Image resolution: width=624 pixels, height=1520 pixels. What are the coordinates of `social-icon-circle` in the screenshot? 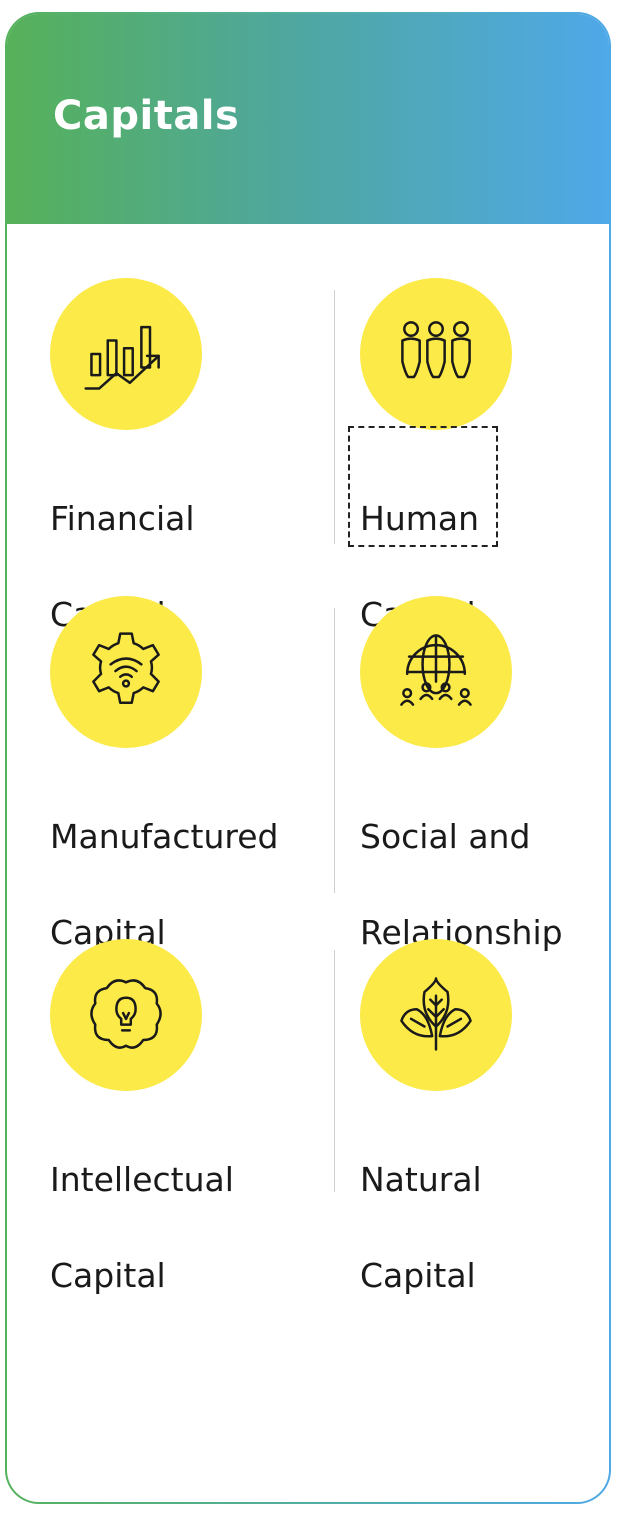 It's located at (436, 672).